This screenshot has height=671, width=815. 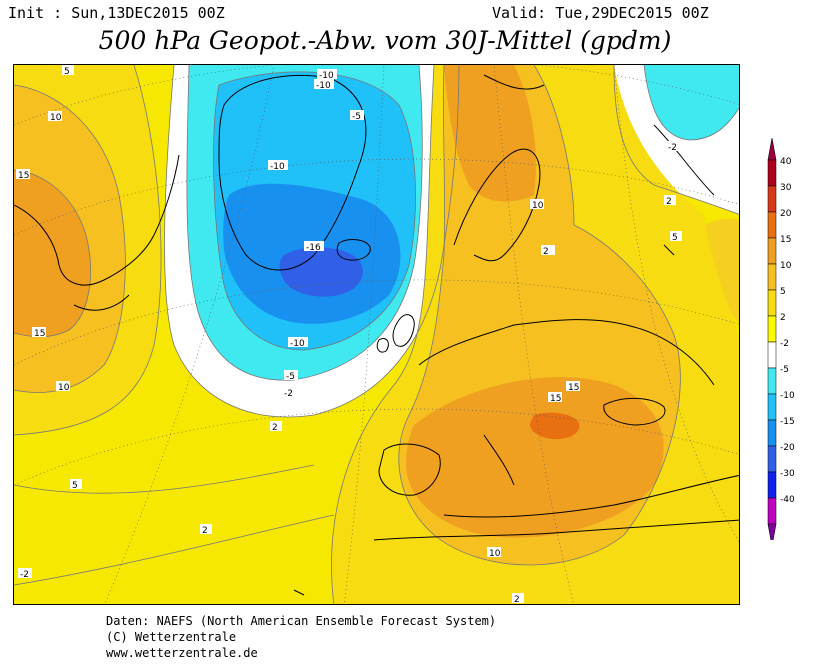 What do you see at coordinates (787, 448) in the screenshot?
I see `legend-label: -20` at bounding box center [787, 448].